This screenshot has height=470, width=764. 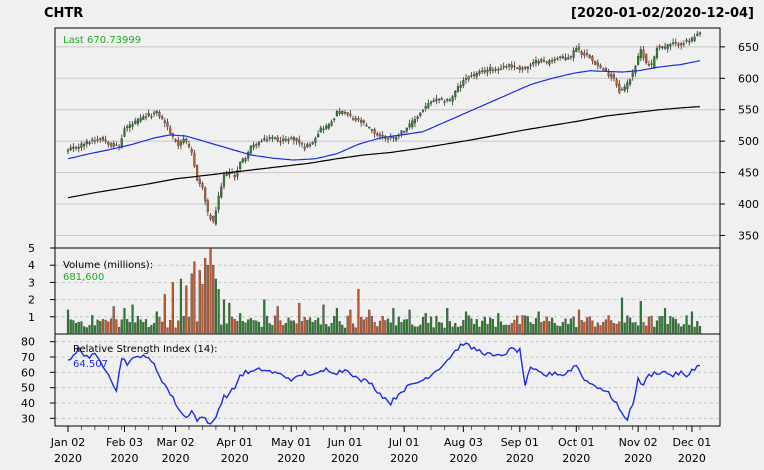 What do you see at coordinates (384, 383) in the screenshot?
I see `rsi-line` at bounding box center [384, 383].